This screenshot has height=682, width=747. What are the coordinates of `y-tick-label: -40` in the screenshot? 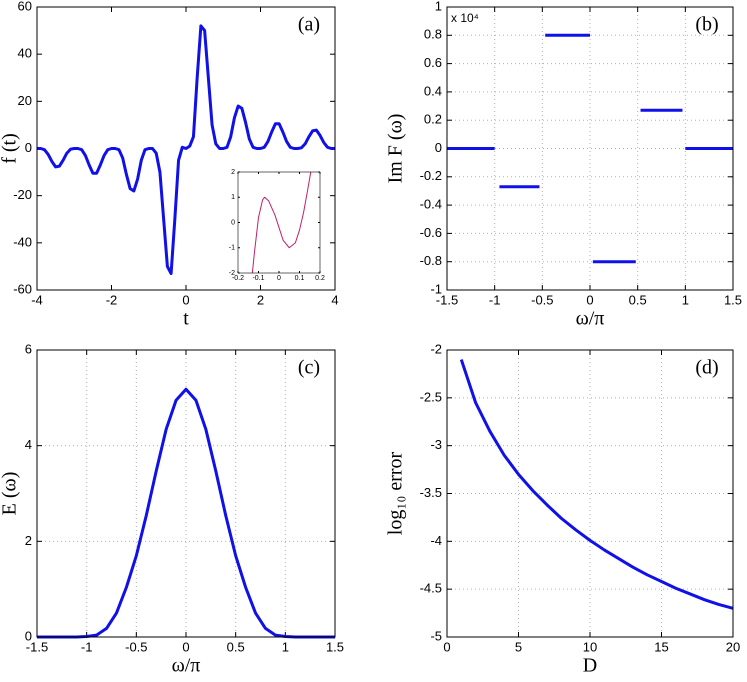 It's located at (22, 241).